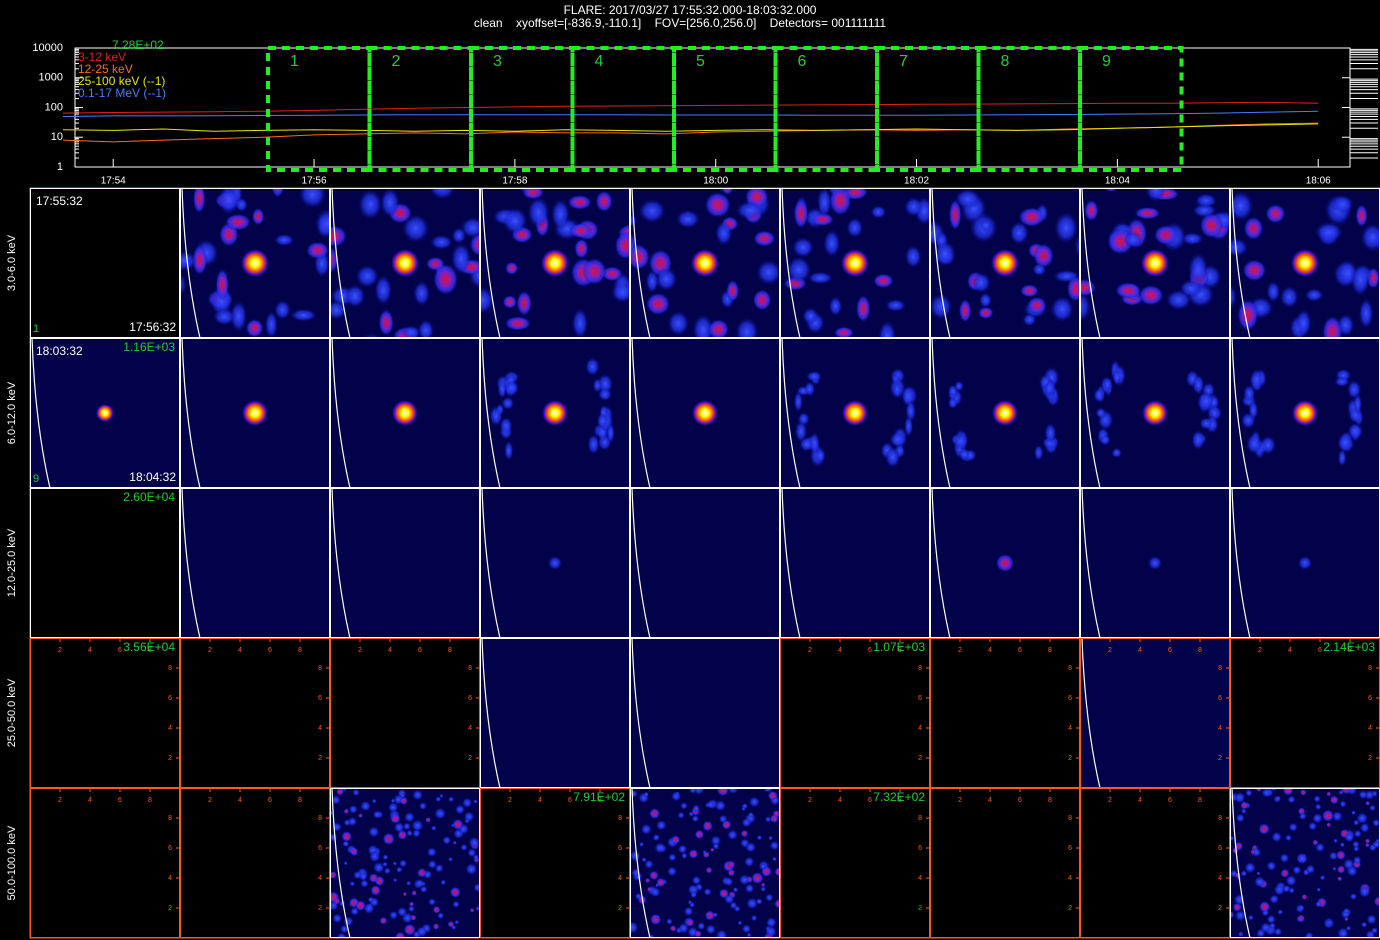 The height and width of the screenshot is (940, 1380). Describe the element at coordinates (1305, 263) in the screenshot. I see `source` at that location.